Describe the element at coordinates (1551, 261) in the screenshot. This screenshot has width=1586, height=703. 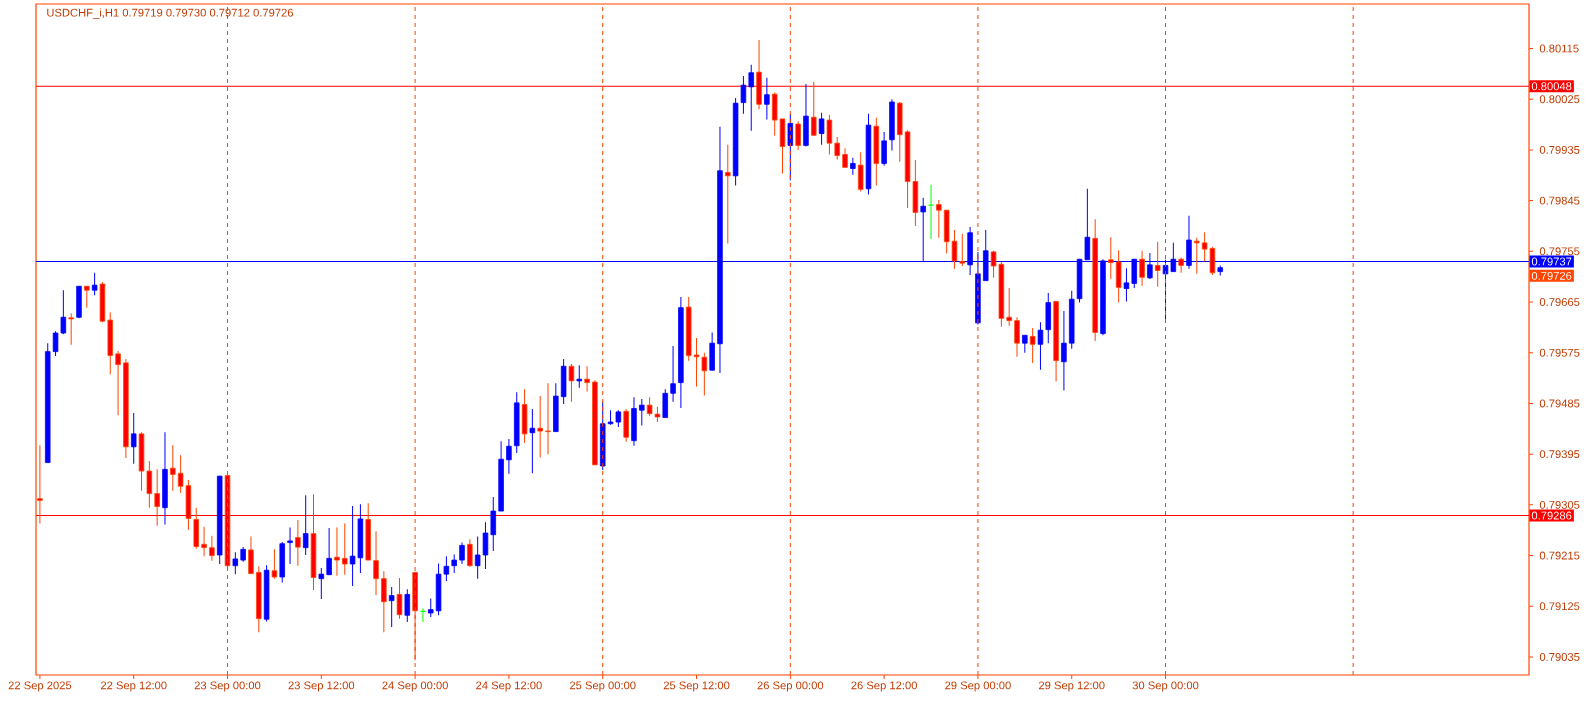
I see `ref-line-label: 0.79737` at that location.